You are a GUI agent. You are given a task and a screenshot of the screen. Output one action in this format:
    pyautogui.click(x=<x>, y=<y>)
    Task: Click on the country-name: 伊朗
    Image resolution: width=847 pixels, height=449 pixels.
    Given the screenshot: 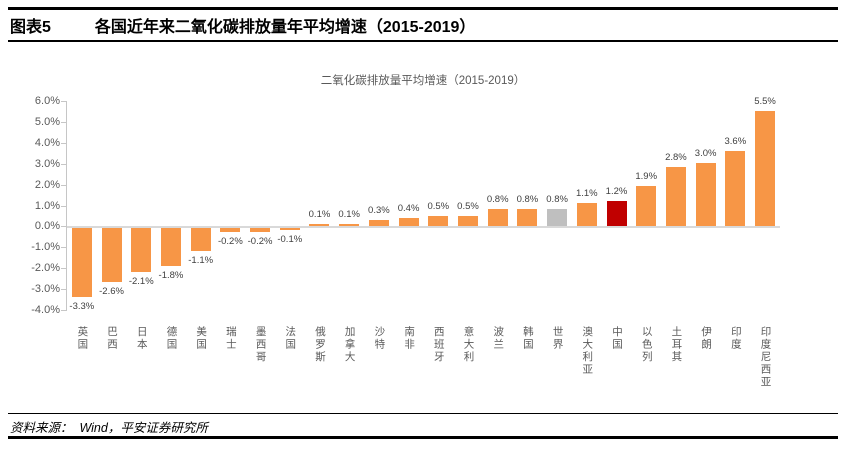 What is the action you would take?
    pyautogui.click(x=706, y=338)
    